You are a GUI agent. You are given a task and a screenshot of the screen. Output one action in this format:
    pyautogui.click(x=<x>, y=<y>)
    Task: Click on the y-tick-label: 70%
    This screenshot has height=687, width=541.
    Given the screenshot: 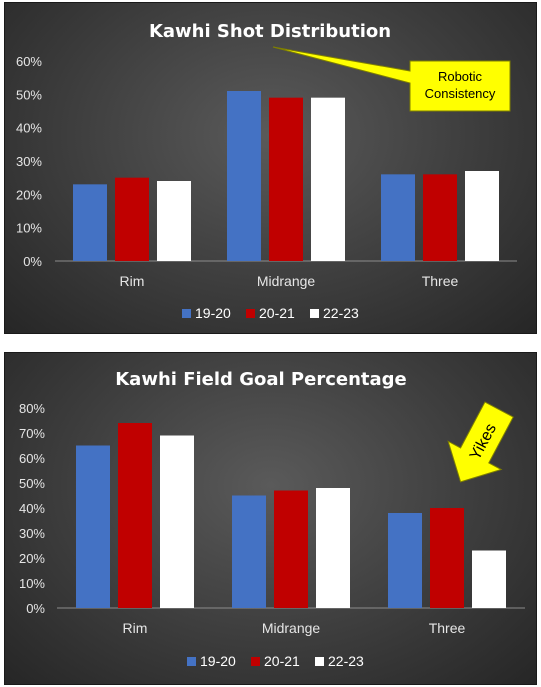 What is the action you would take?
    pyautogui.click(x=32, y=433)
    